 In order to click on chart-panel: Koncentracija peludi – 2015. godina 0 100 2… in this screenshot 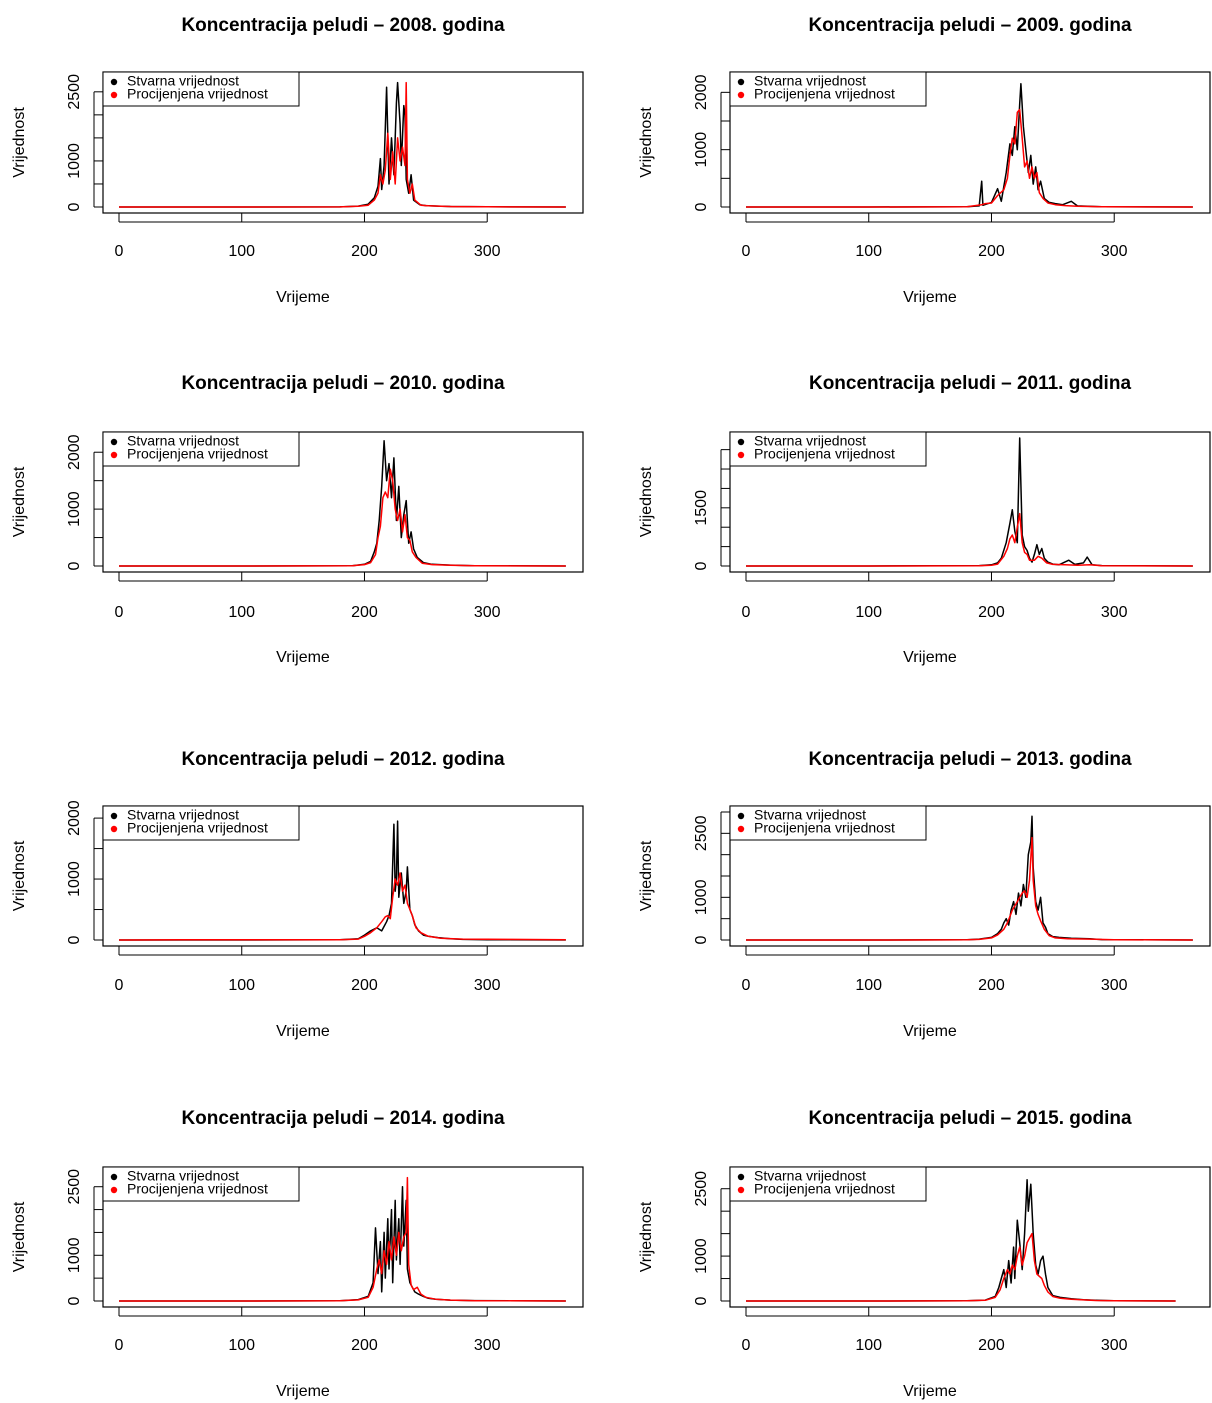, I will do `click(924, 1254)`.